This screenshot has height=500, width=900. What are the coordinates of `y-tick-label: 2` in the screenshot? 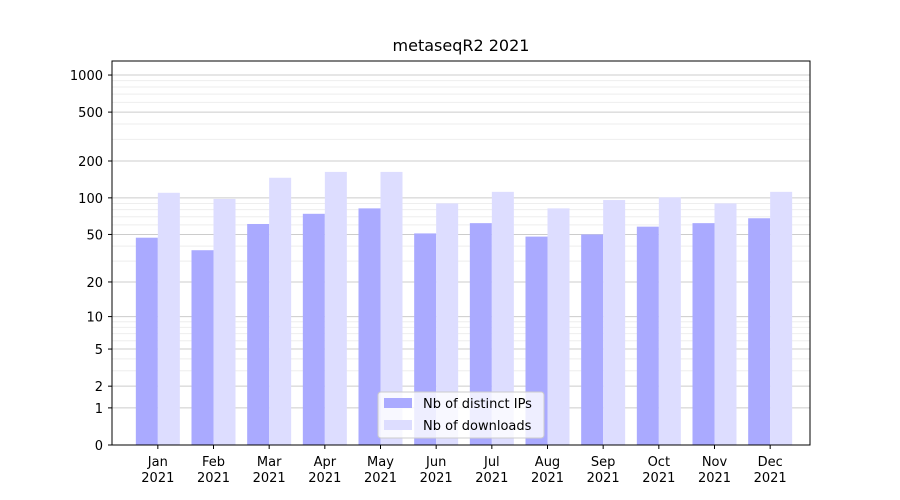 It's located at (99, 387).